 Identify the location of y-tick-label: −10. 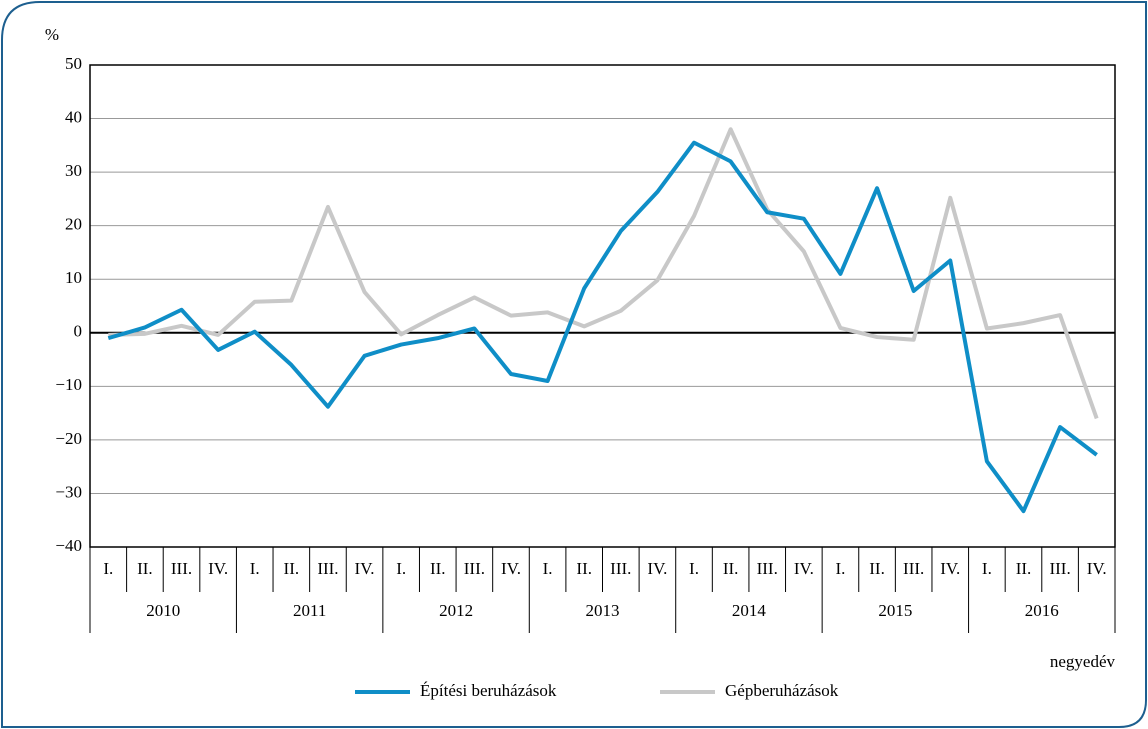
(68, 384).